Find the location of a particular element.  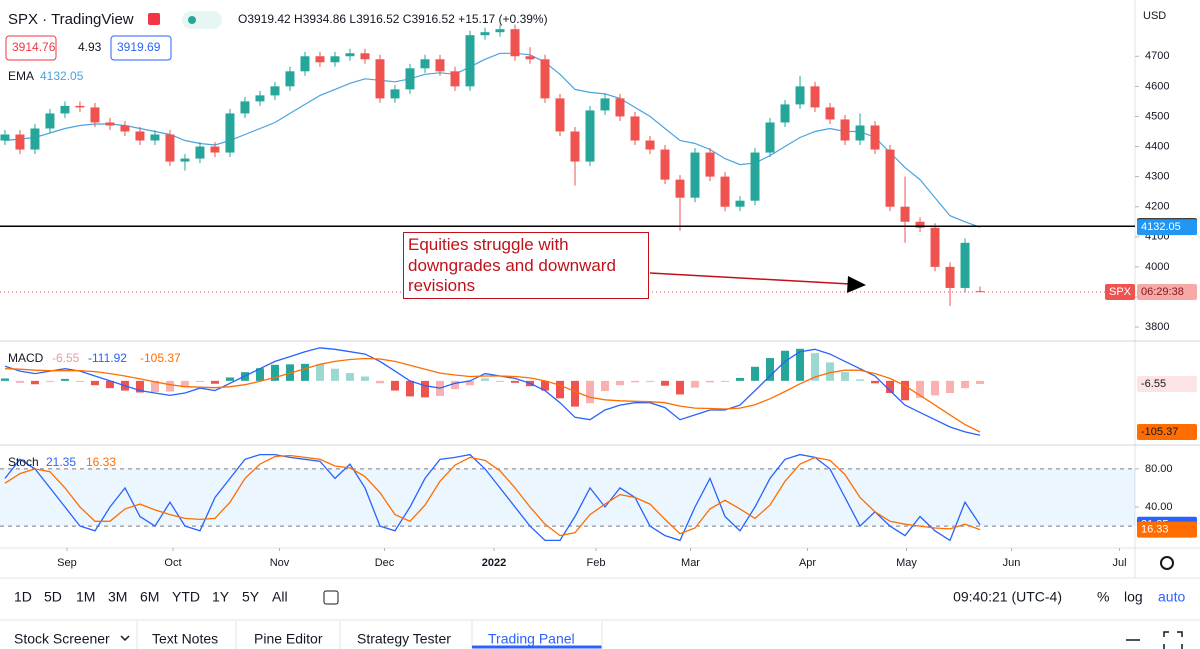

x-tick-label: May is located at coordinates (906, 563).